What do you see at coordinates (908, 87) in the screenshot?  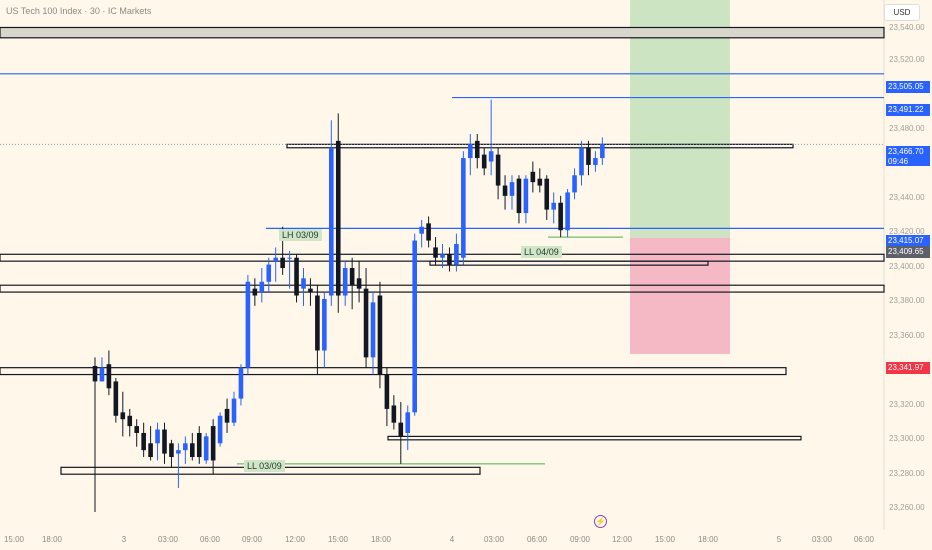 I see `price-badge-level-1: 23,505.05` at bounding box center [908, 87].